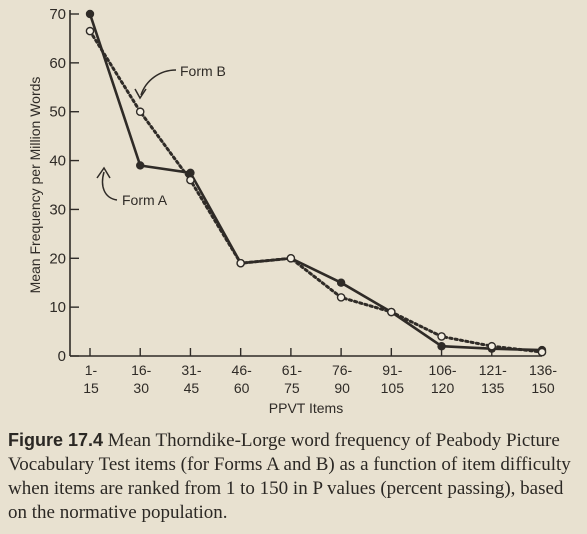  What do you see at coordinates (57, 14) in the screenshot?
I see `y-tick-label: 70` at bounding box center [57, 14].